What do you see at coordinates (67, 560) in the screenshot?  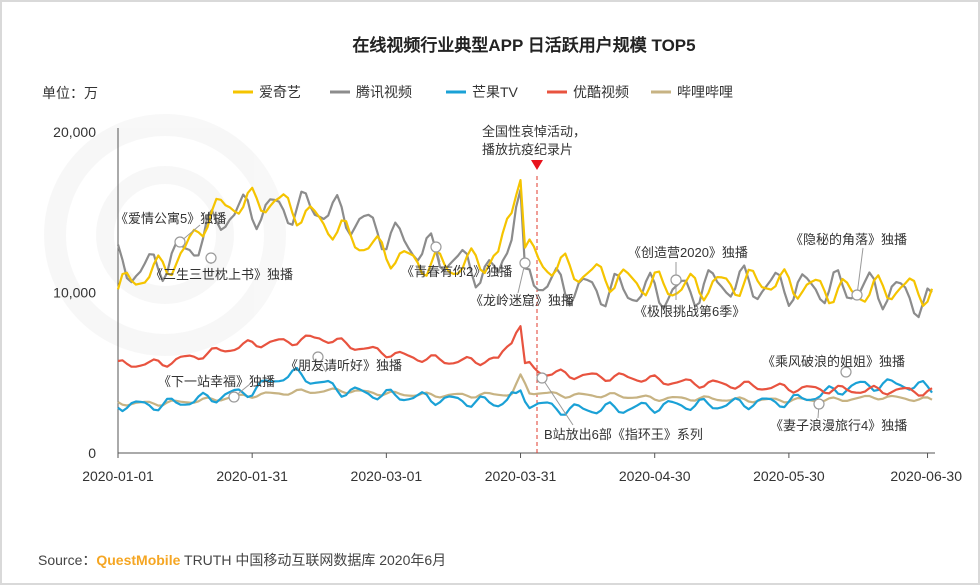 I see `source-prefix: Source：` at bounding box center [67, 560].